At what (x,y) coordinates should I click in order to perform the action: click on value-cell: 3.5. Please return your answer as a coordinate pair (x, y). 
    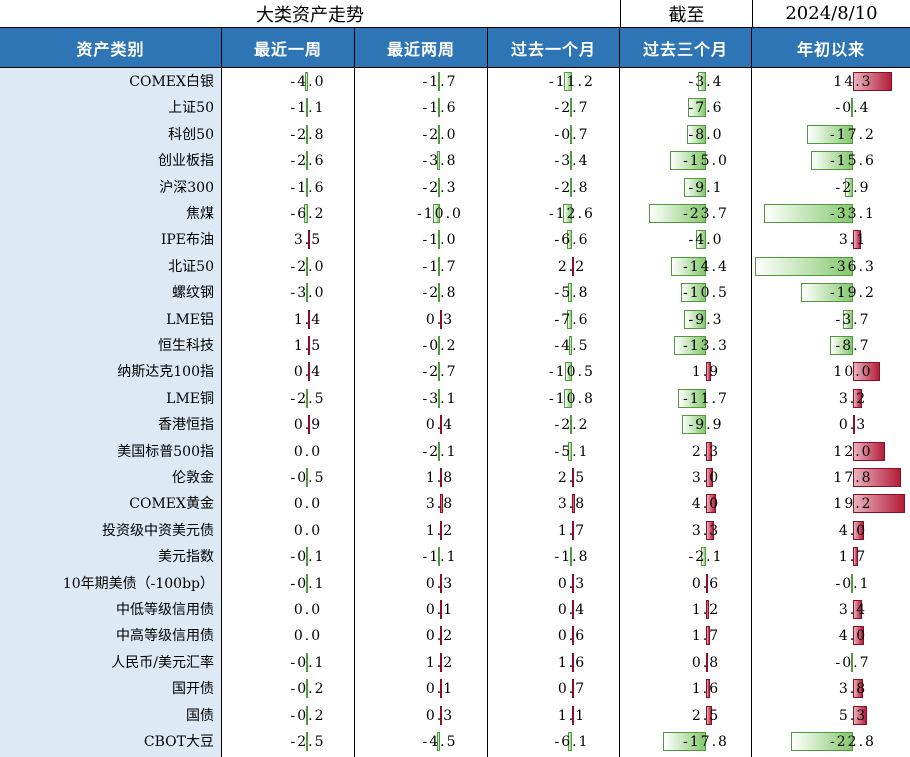
    Looking at the image, I should click on (288, 240).